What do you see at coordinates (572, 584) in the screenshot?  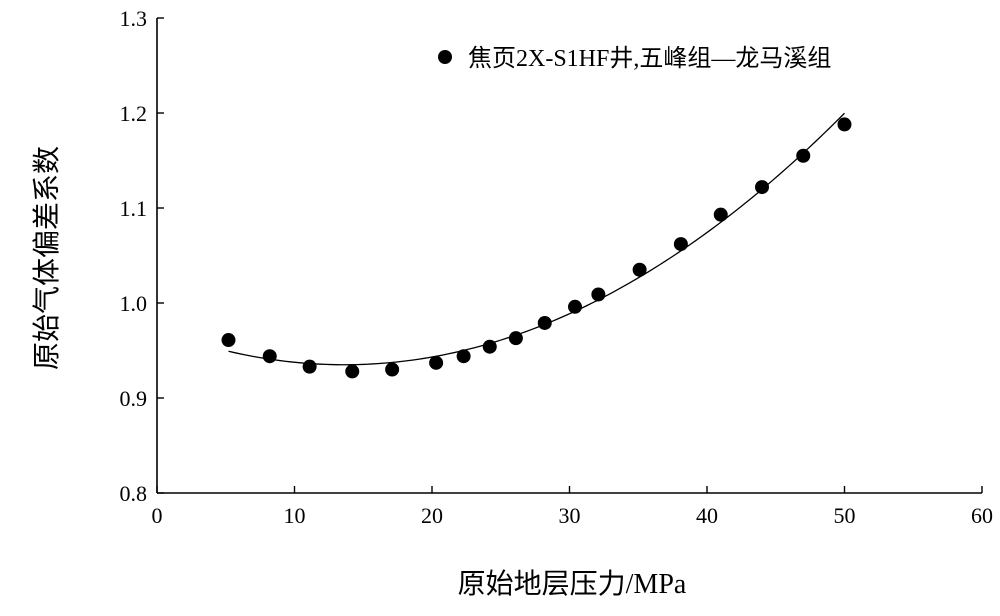 I see `x-axis-title: 原始地层压力/MPa` at bounding box center [572, 584].